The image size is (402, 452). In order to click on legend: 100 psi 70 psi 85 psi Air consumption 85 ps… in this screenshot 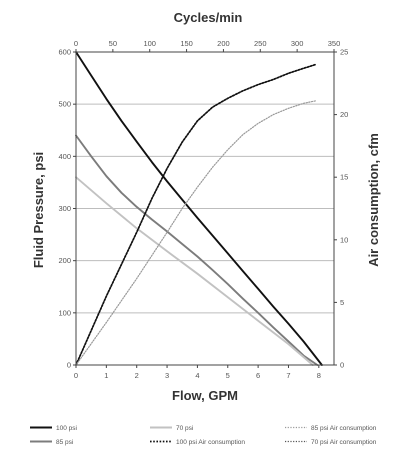, I will do `click(203, 435)`.